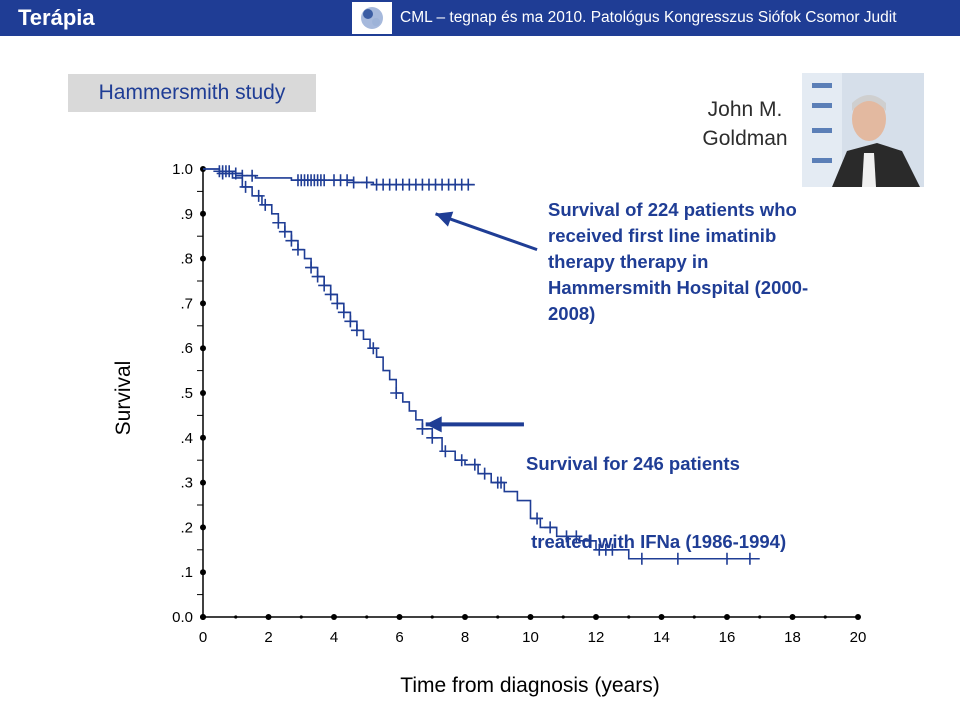  I want to click on y-tick-label: .3, so click(186, 483).